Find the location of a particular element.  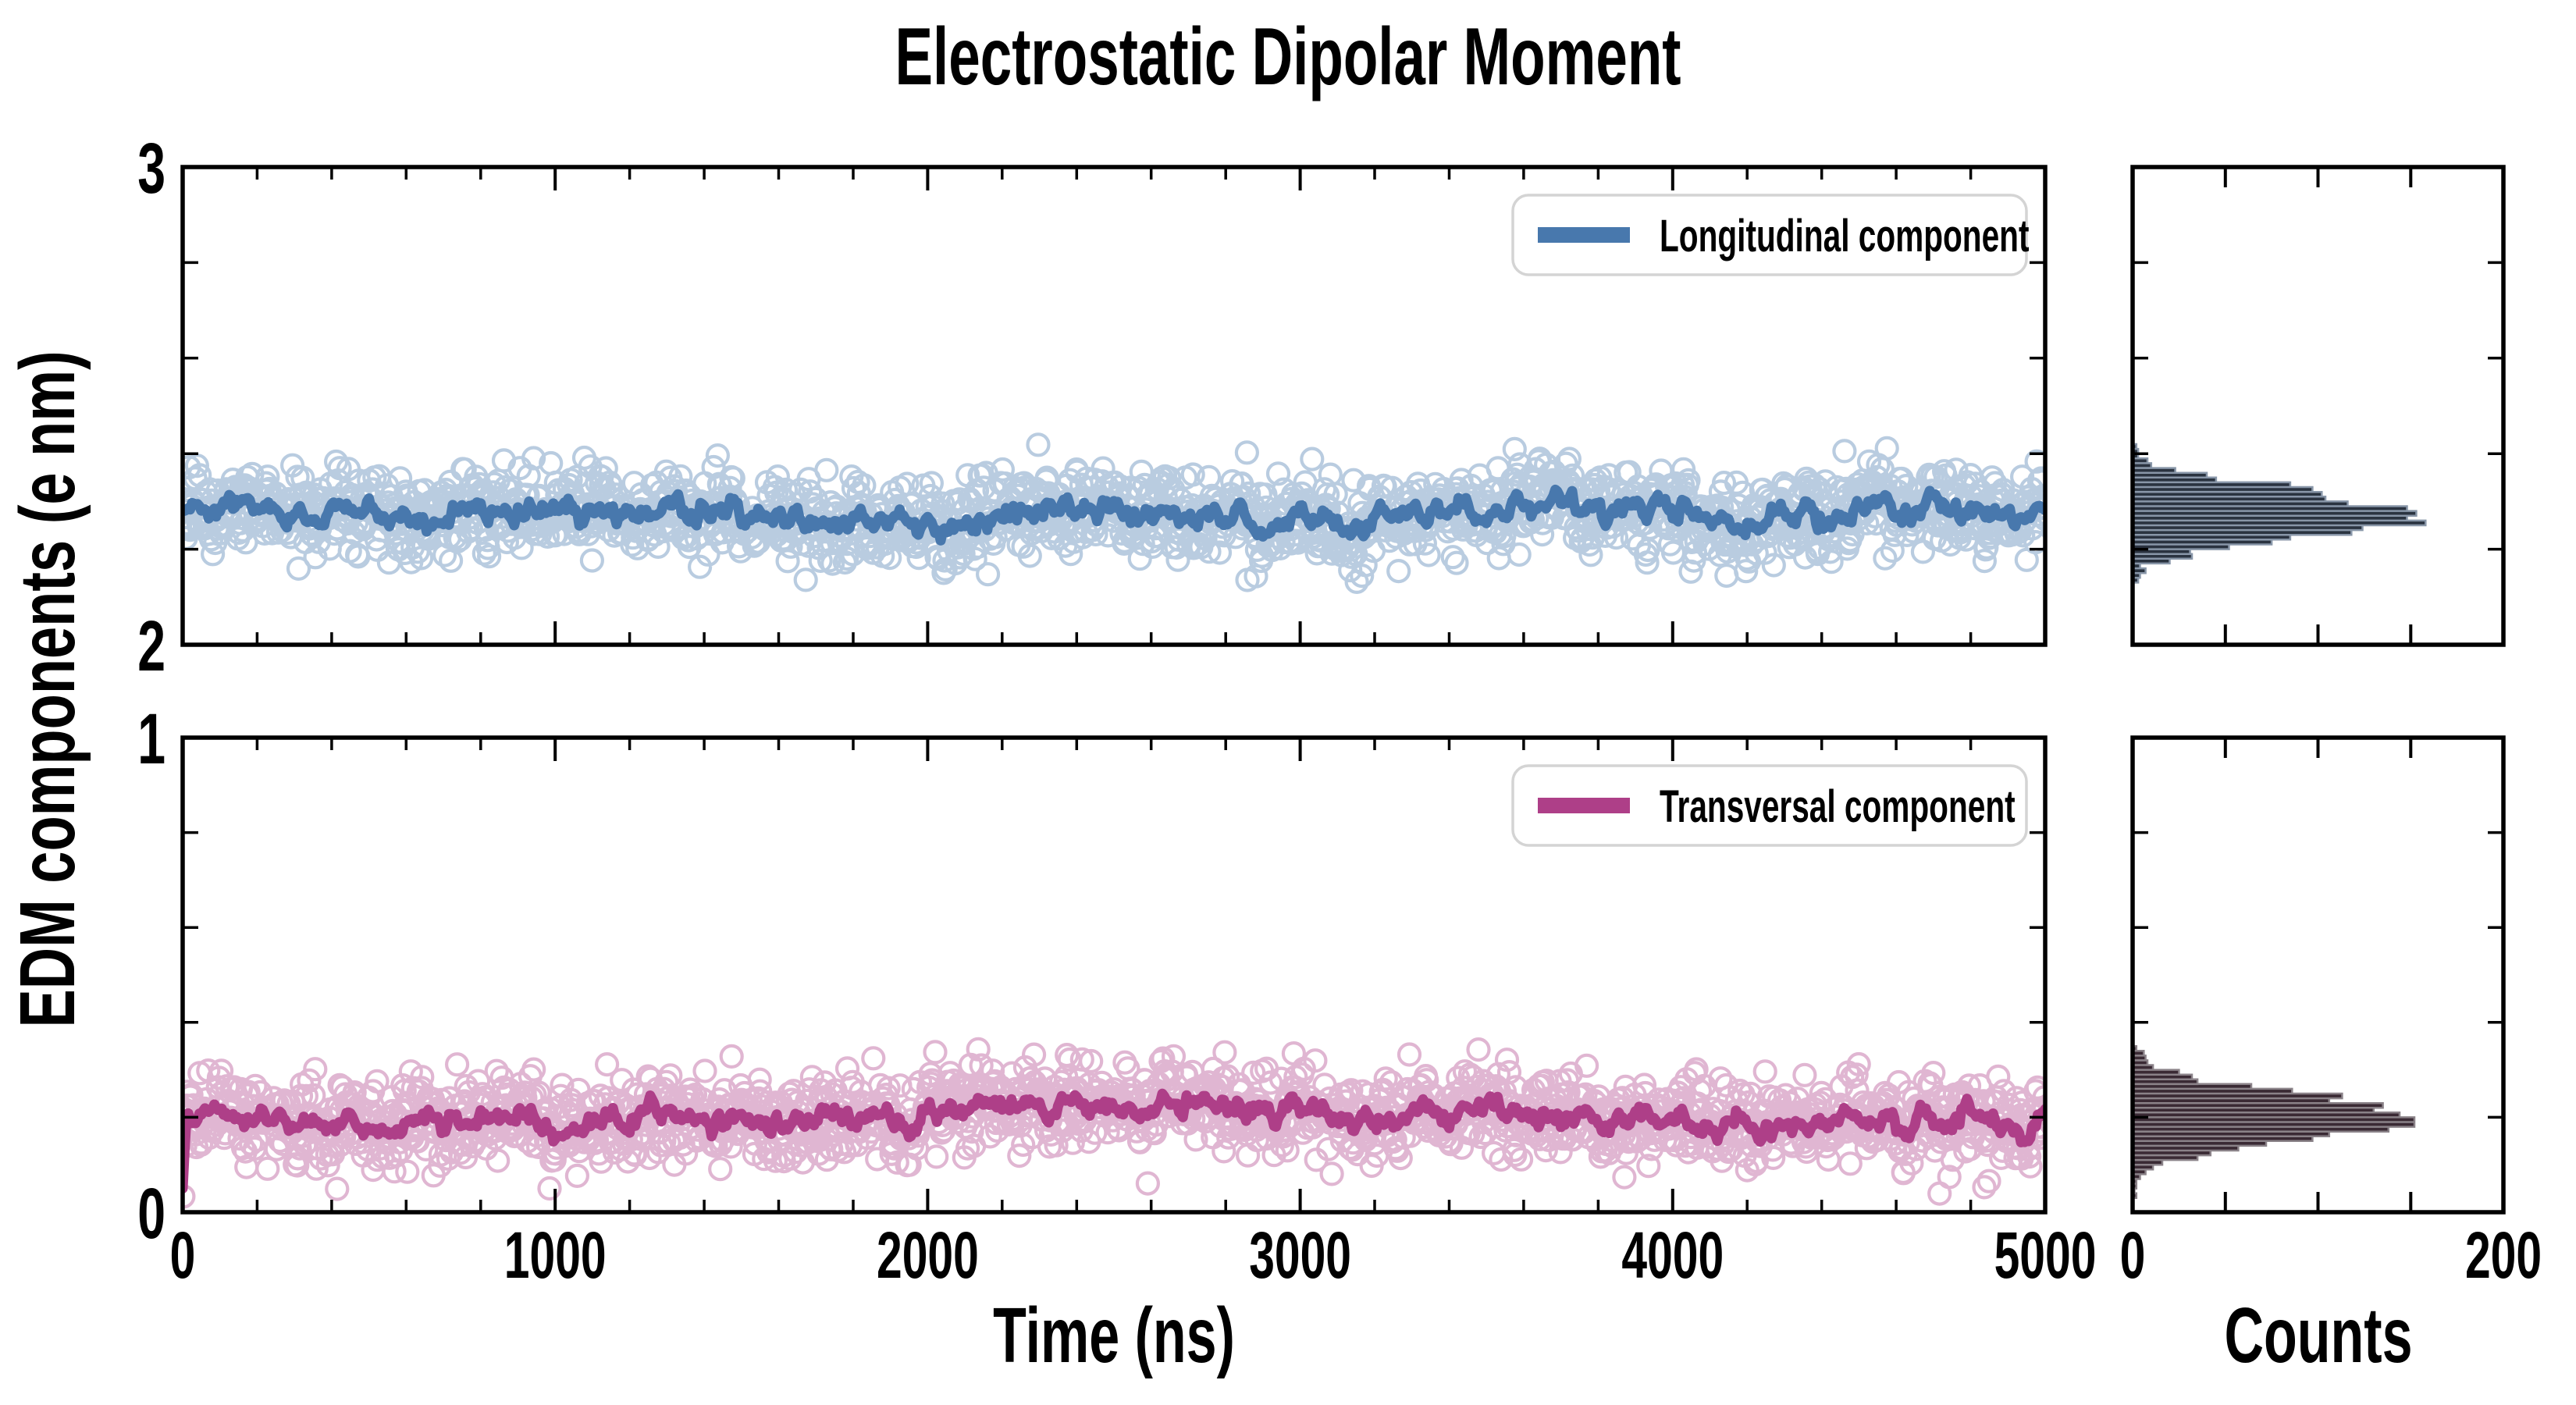

transversal-mean-line is located at coordinates (1114, 1141).